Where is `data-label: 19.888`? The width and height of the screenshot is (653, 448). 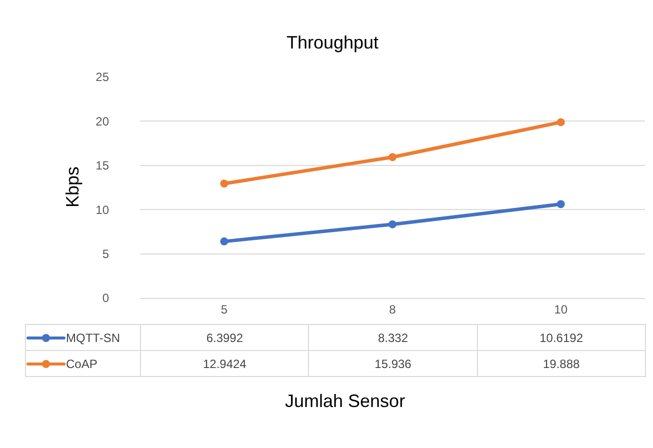
data-label: 19.888 is located at coordinates (561, 363).